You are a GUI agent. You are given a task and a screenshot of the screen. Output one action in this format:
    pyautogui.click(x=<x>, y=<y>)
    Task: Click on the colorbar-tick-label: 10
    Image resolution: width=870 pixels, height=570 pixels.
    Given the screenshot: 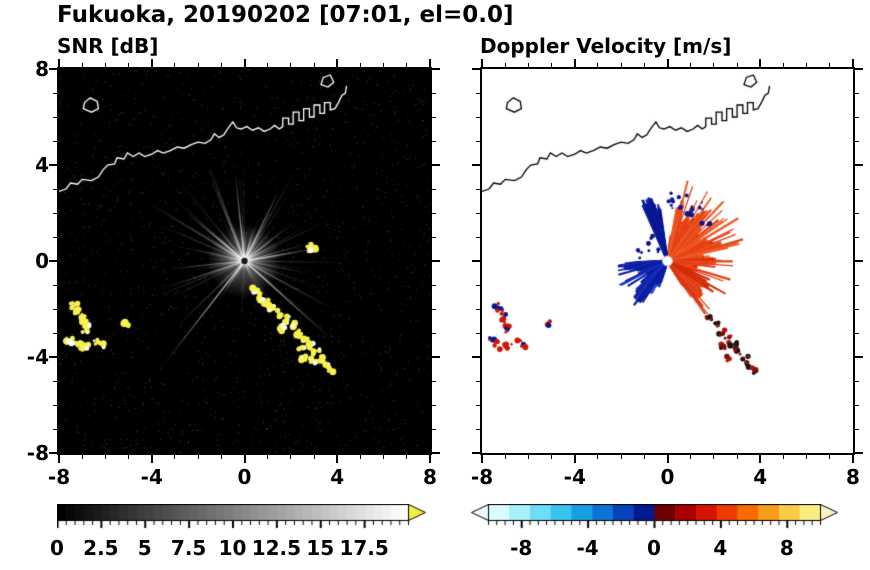 What is the action you would take?
    pyautogui.click(x=232, y=548)
    